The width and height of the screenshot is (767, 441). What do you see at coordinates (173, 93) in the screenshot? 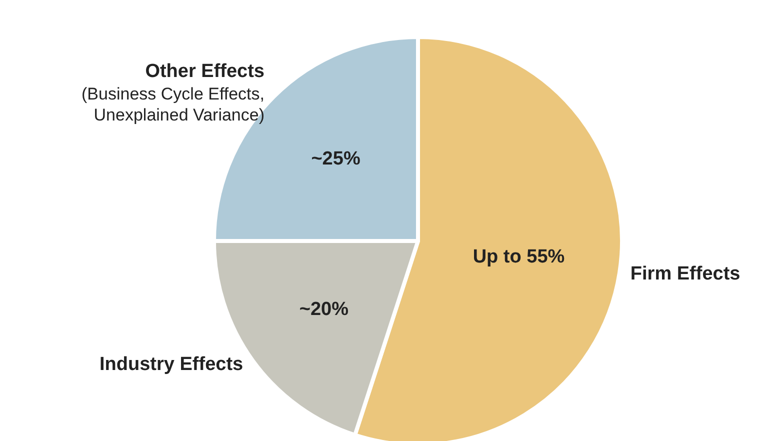
I see `slice-label: Other Effects (Business Cycle Effects, Unexplained Variance)` at bounding box center [173, 93].